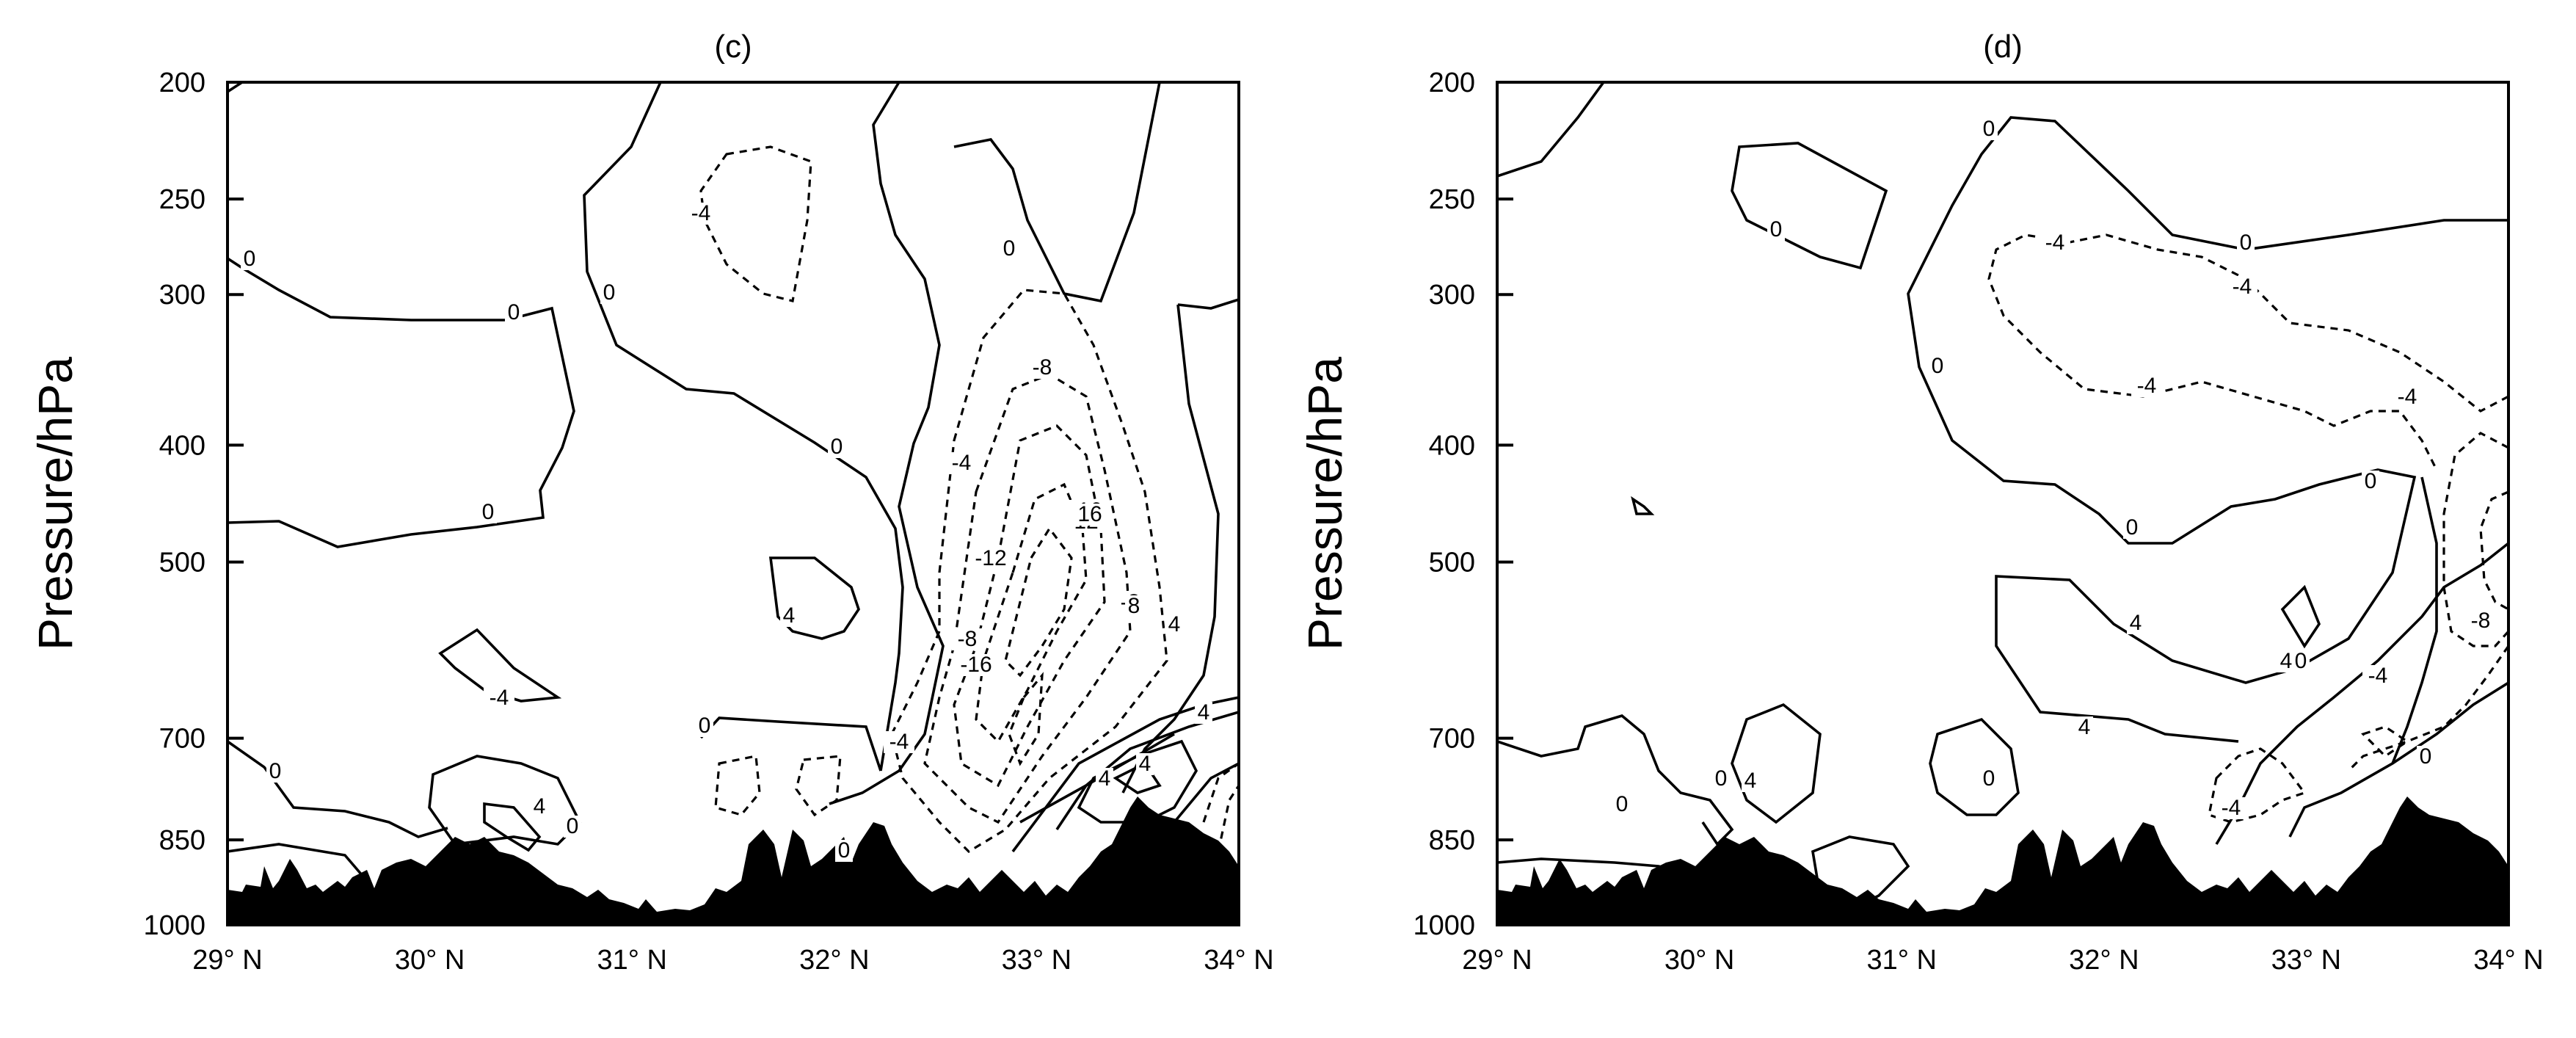 This screenshot has width=2576, height=1038. I want to click on x-tick-label: 33° N, so click(1036, 960).